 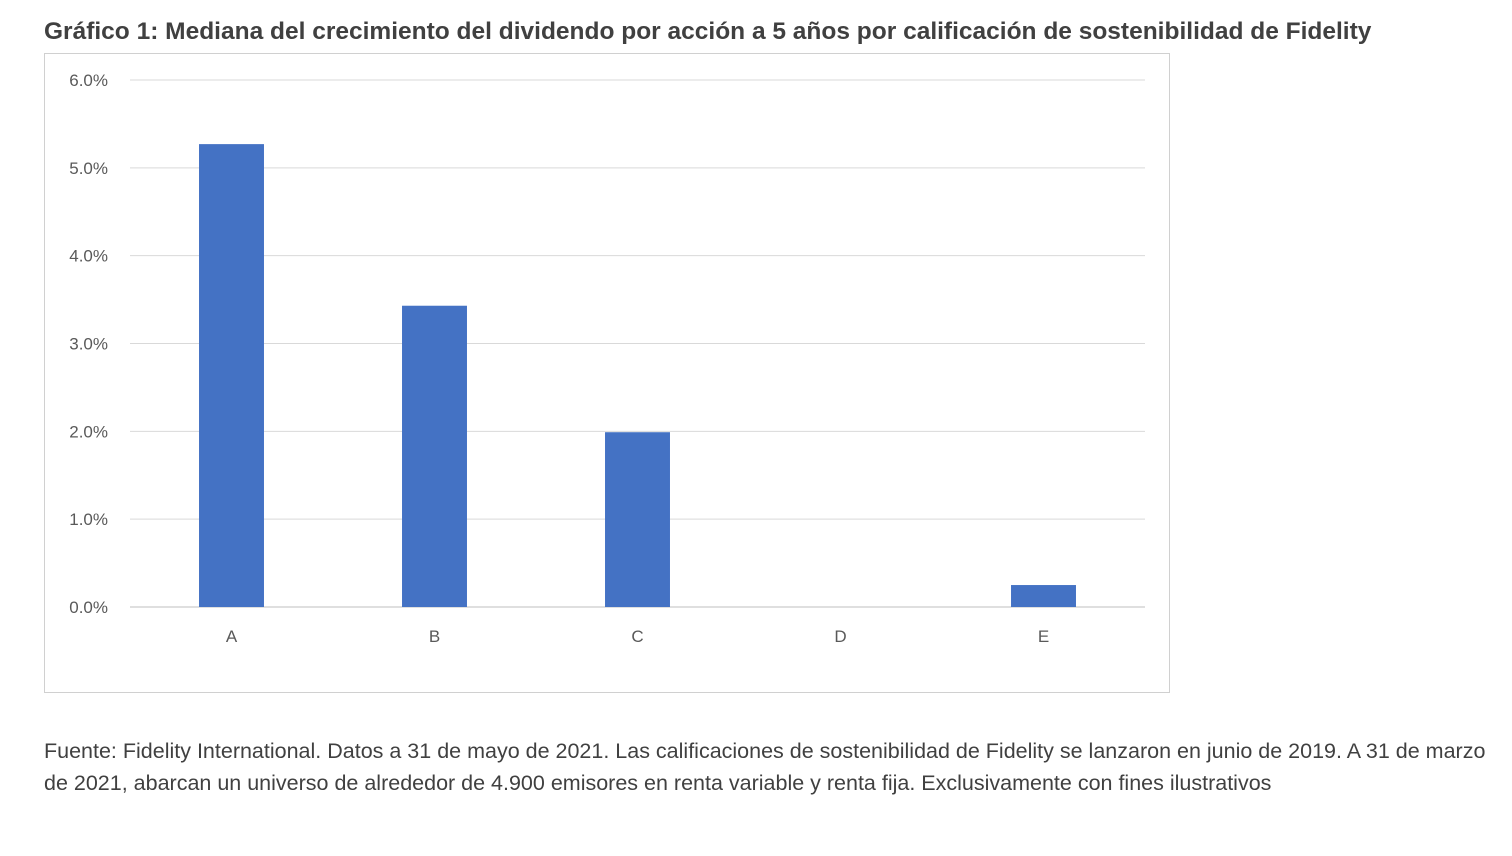 I want to click on y-tick-label: 0.0%, so click(x=88, y=607).